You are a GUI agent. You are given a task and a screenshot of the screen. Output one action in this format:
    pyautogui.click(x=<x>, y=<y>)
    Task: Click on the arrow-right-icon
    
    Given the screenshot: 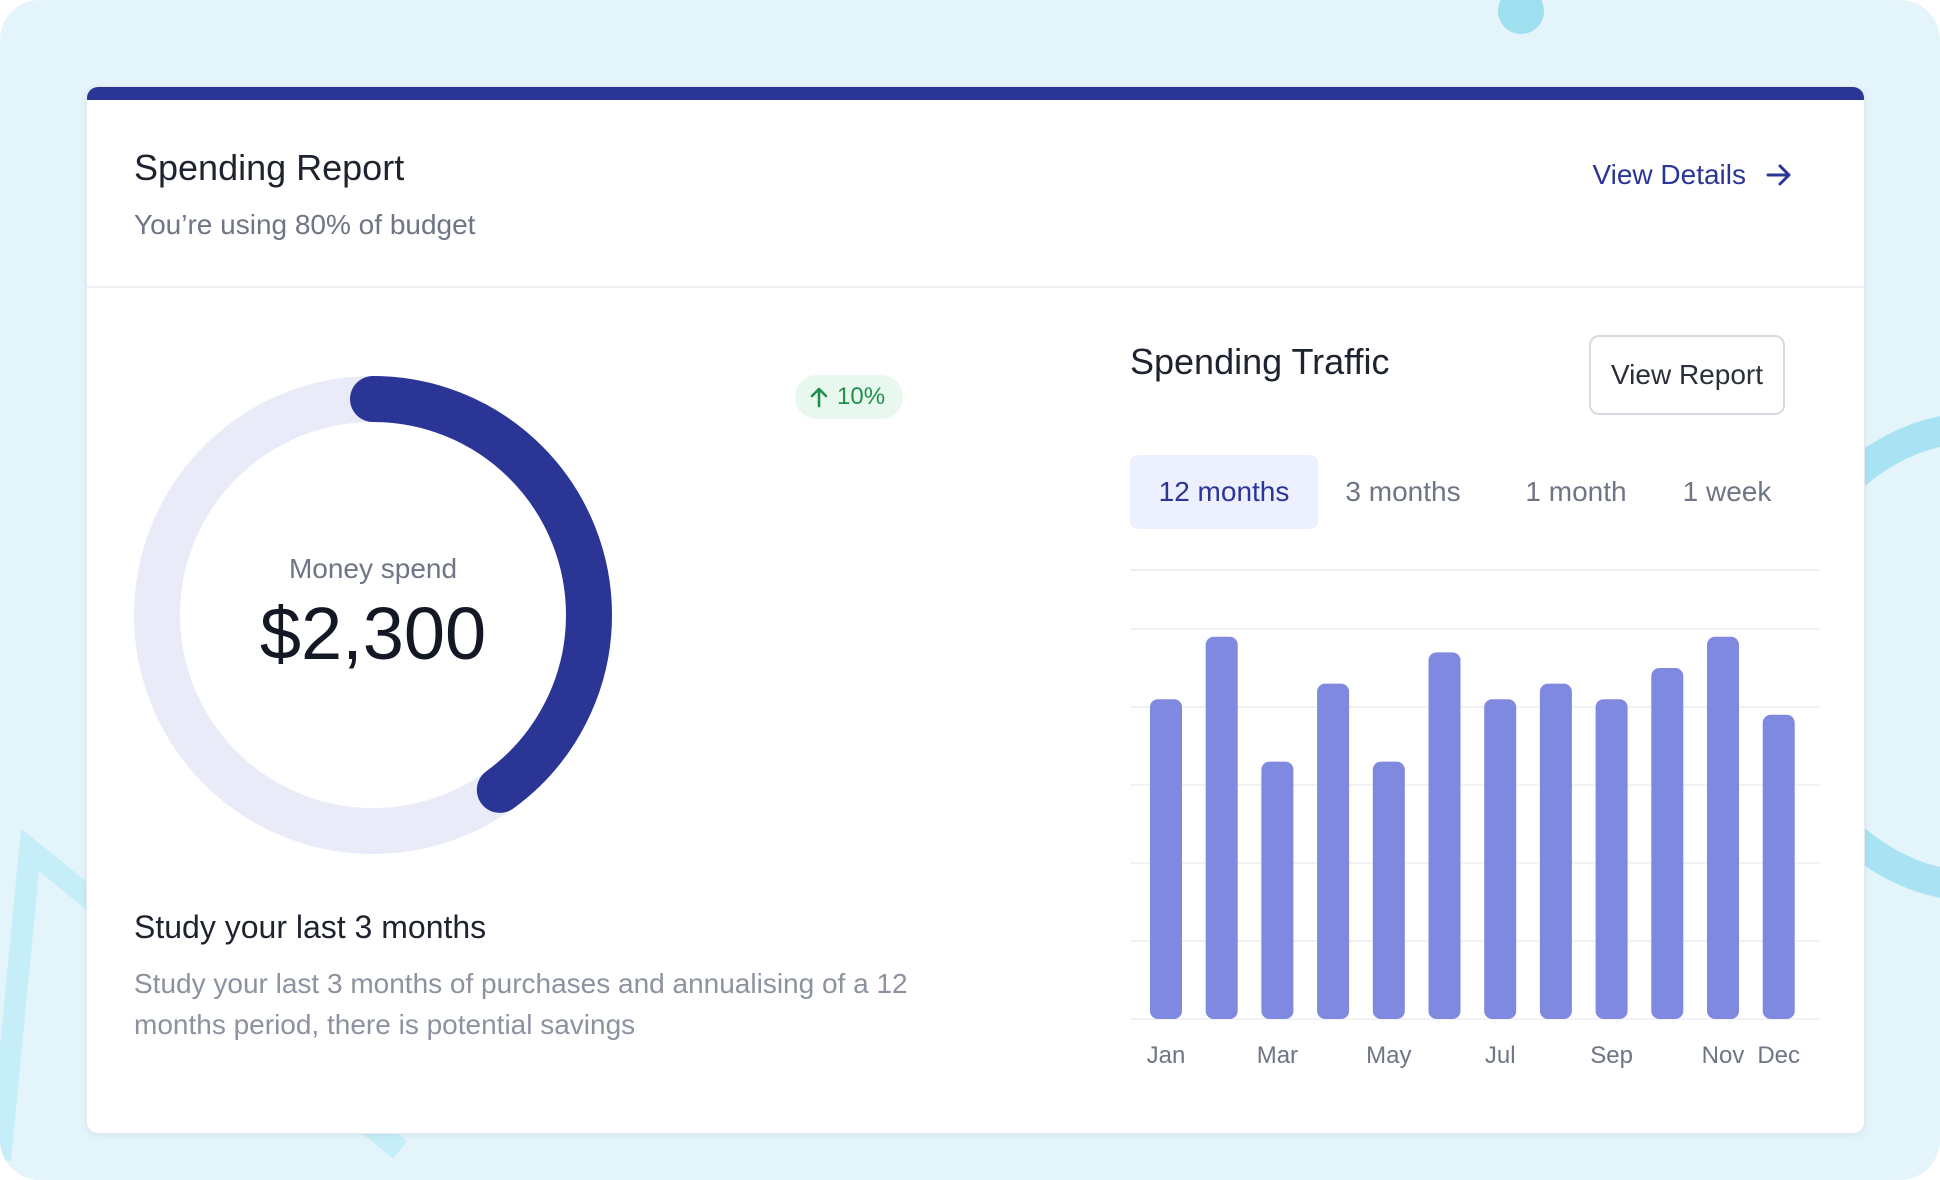 What is the action you would take?
    pyautogui.click(x=1778, y=175)
    